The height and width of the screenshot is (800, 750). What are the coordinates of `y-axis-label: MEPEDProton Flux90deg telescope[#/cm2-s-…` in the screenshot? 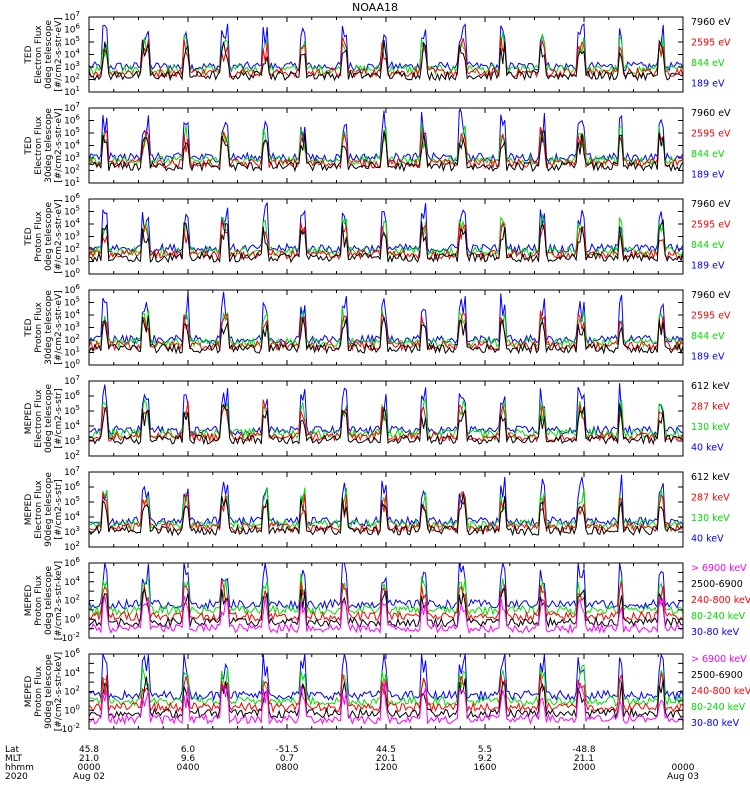 It's located at (44, 691).